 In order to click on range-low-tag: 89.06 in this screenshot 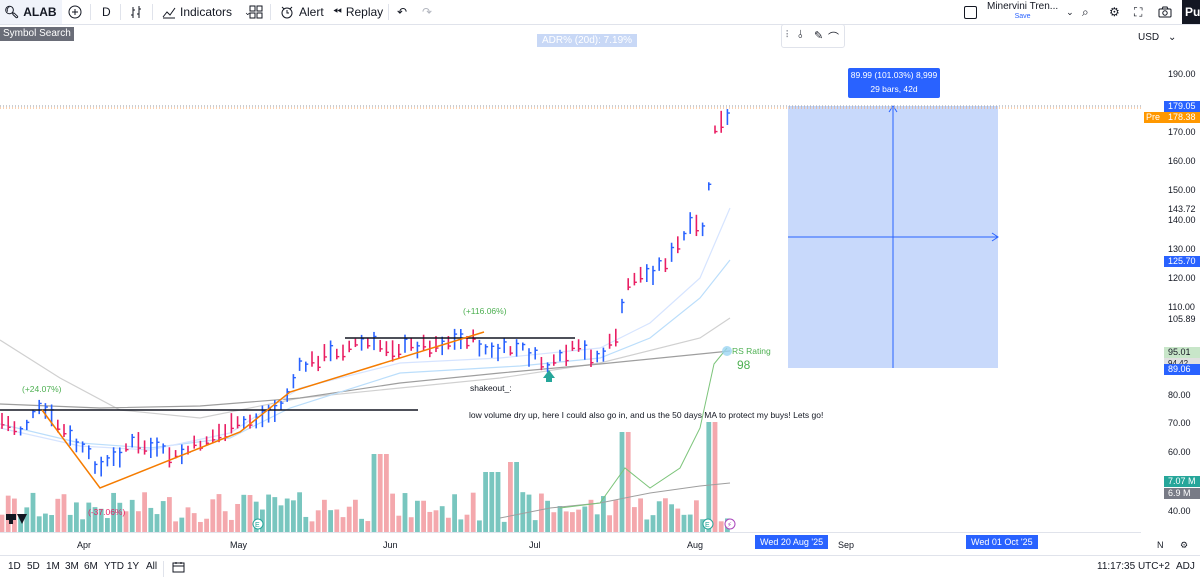, I will do `click(1182, 369)`.